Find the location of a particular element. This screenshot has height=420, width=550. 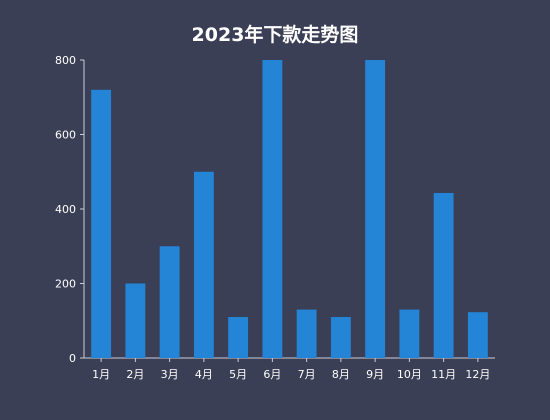

x-tick-label: 8月 is located at coordinates (341, 374).